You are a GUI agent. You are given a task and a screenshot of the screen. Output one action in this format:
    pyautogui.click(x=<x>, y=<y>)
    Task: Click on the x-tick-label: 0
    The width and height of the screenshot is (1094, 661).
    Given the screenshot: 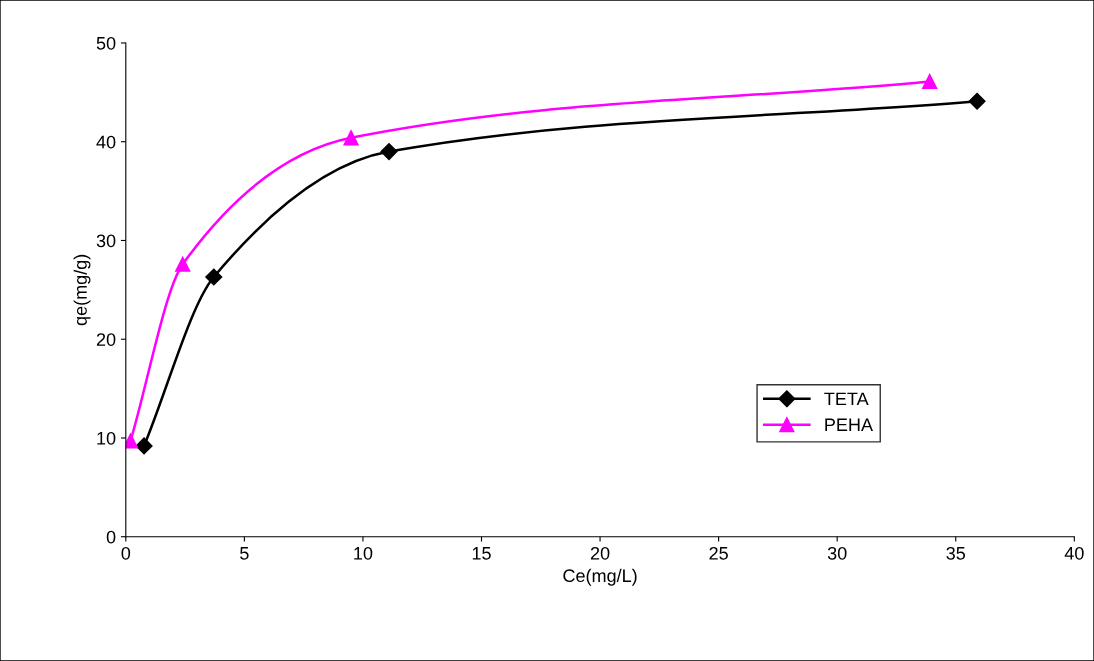 What is the action you would take?
    pyautogui.click(x=126, y=553)
    